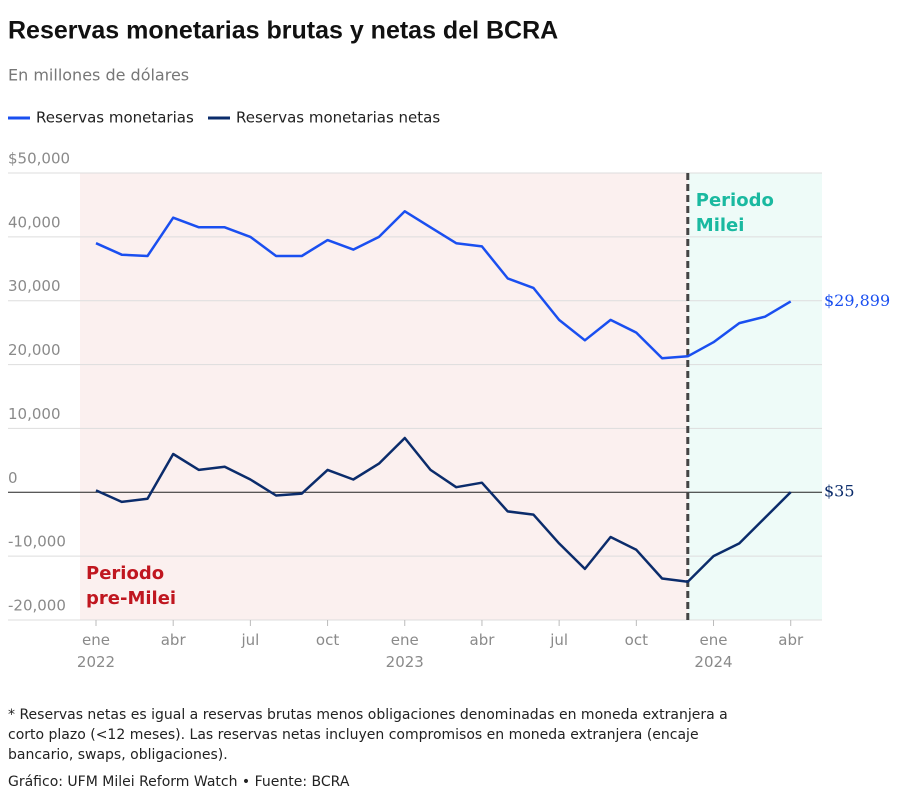 The width and height of the screenshot is (906, 800). What do you see at coordinates (34, 286) in the screenshot?
I see `y-tick-label: 30,000` at bounding box center [34, 286].